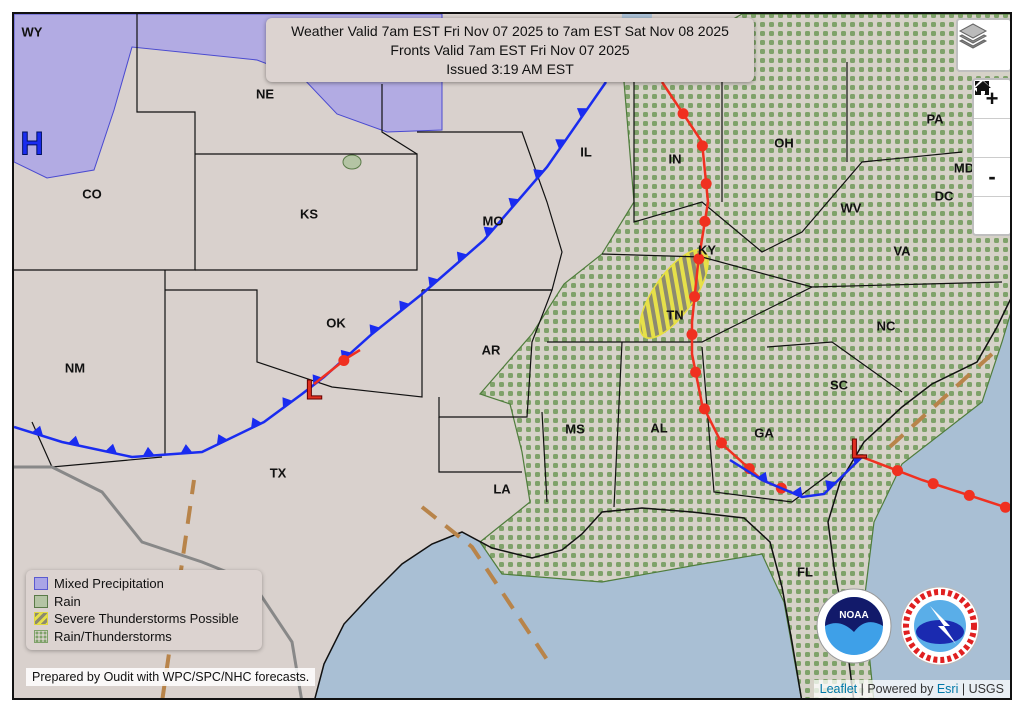 Image resolution: width=1024 pixels, height=706 pixels. Describe the element at coordinates (109, 584) in the screenshot. I see `legend-label: Mixed Precipitation` at that location.